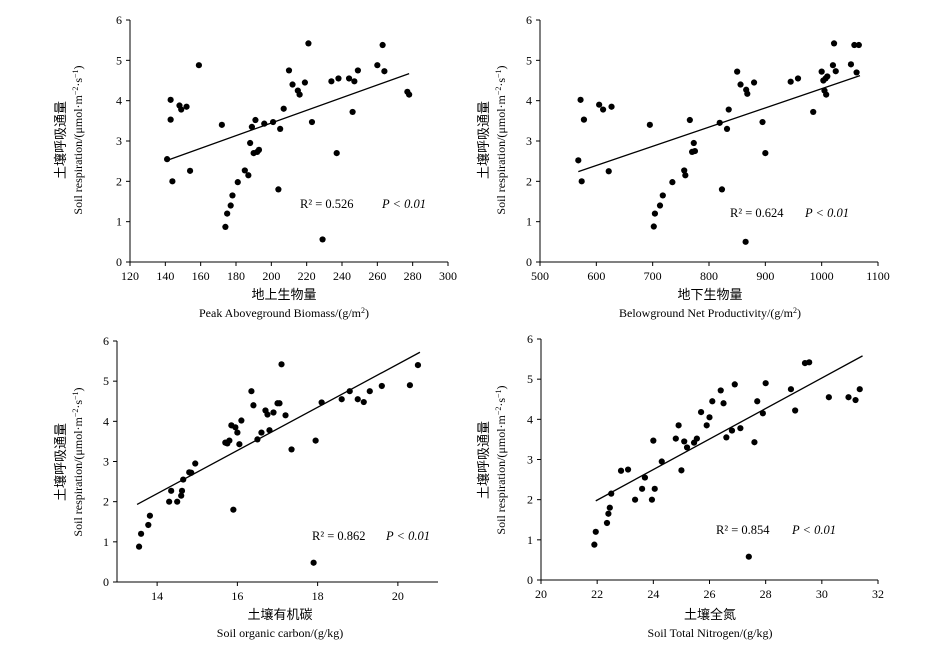 The image size is (943, 658). Describe the element at coordinates (529, 60) in the screenshot. I see `y-tick-label: 5` at that location.